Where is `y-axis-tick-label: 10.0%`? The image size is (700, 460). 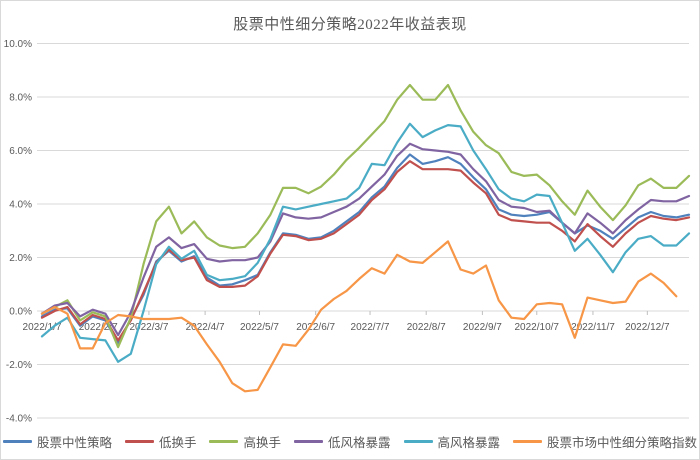
y-axis-tick-label: 10.0% is located at coordinates (18, 44).